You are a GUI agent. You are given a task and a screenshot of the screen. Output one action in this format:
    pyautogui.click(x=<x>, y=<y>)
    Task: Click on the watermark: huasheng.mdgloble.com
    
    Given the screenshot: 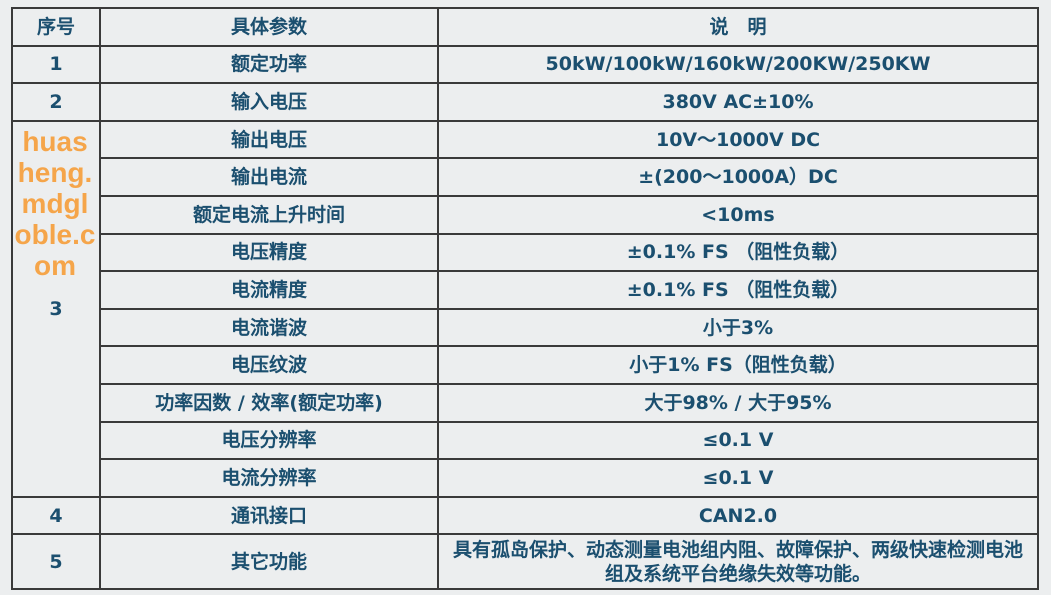 What is the action you would take?
    pyautogui.click(x=55, y=203)
    